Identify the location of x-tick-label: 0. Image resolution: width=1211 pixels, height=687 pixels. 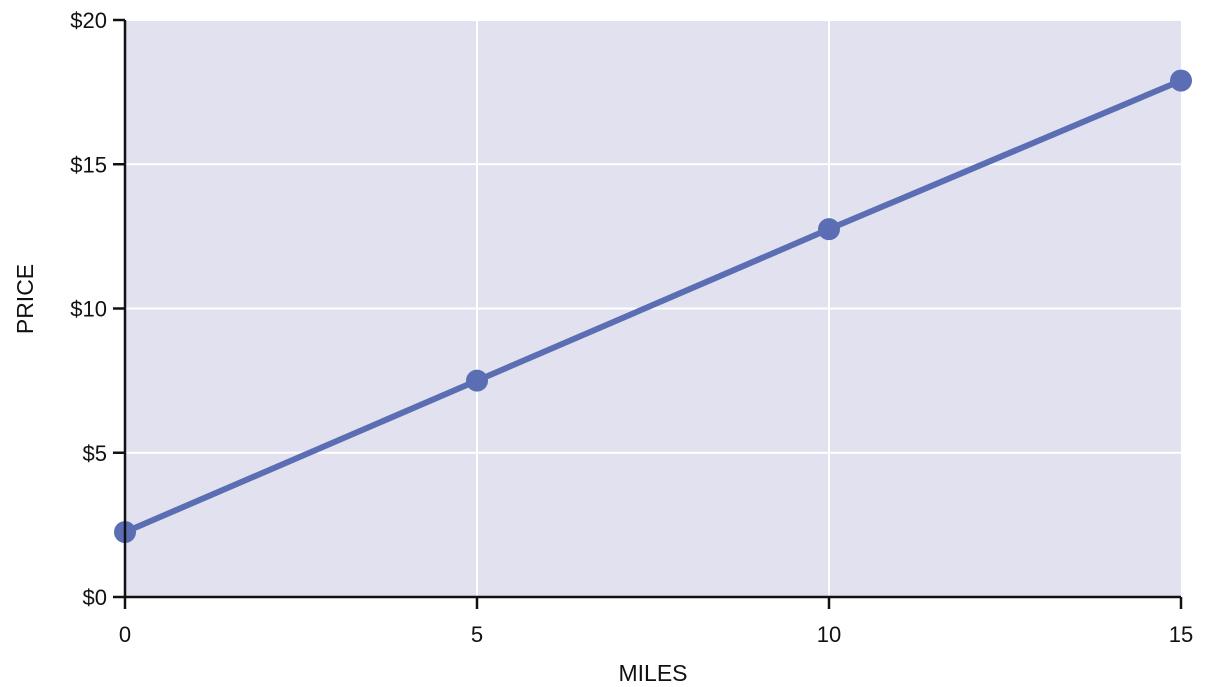
(125, 634).